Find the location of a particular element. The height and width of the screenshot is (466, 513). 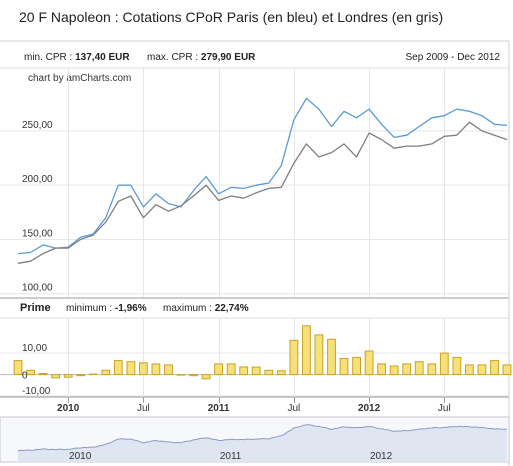

prime-bars is located at coordinates (262, 352).